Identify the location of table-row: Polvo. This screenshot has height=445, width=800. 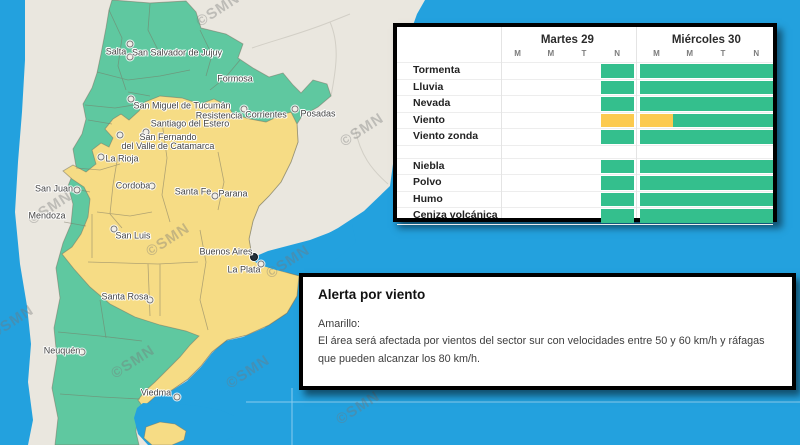
(585, 183).